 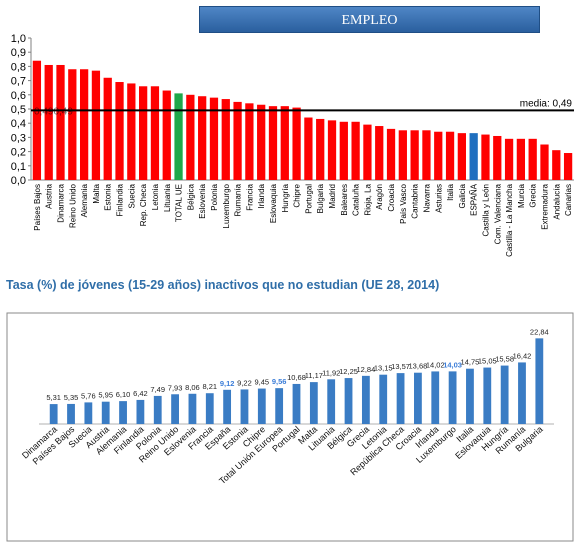 I want to click on x-tick-label: Canarias, so click(x=568, y=200).